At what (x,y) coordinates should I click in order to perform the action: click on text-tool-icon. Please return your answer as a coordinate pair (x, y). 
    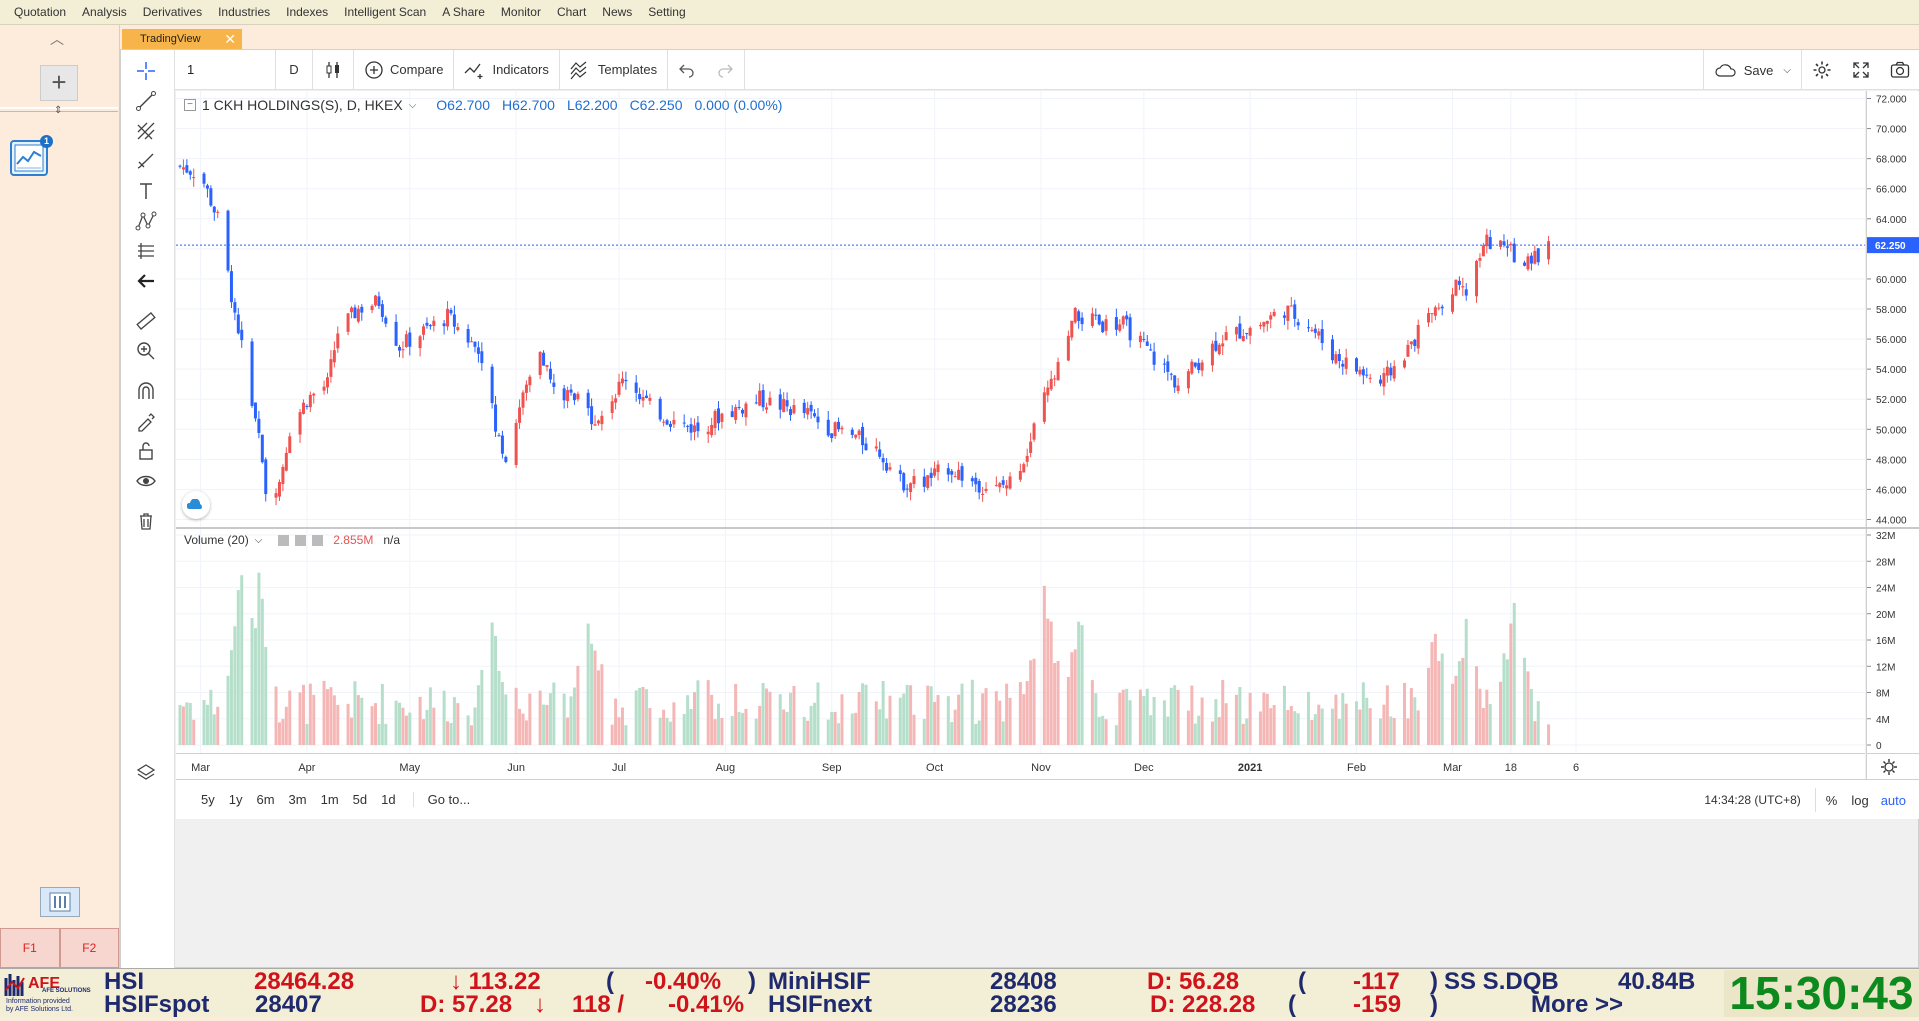
    Looking at the image, I should click on (146, 191).